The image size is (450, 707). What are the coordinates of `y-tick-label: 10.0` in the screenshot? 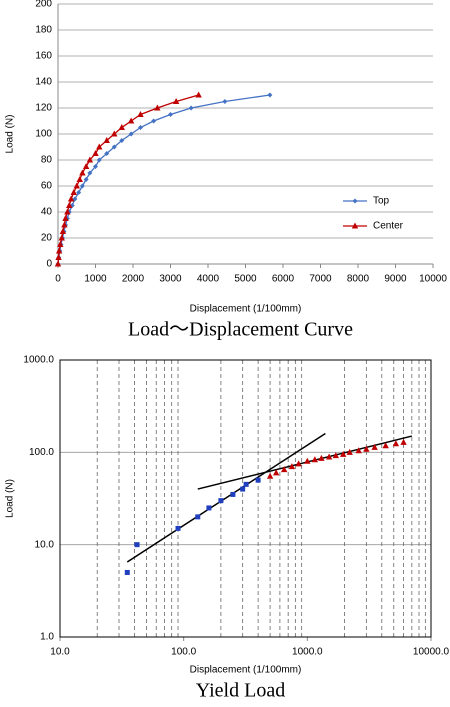 It's located at (45, 544).